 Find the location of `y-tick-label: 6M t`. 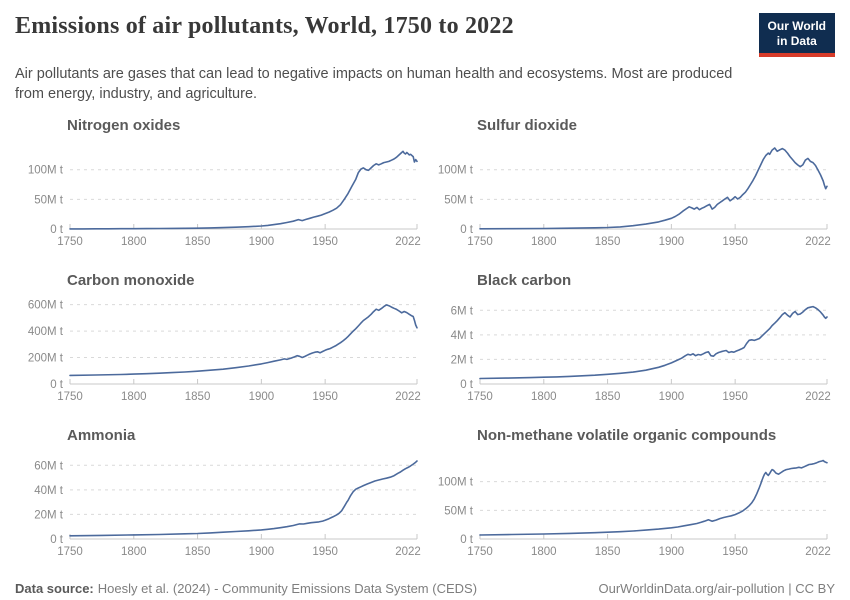

y-tick-label: 6M t is located at coordinates (462, 311).